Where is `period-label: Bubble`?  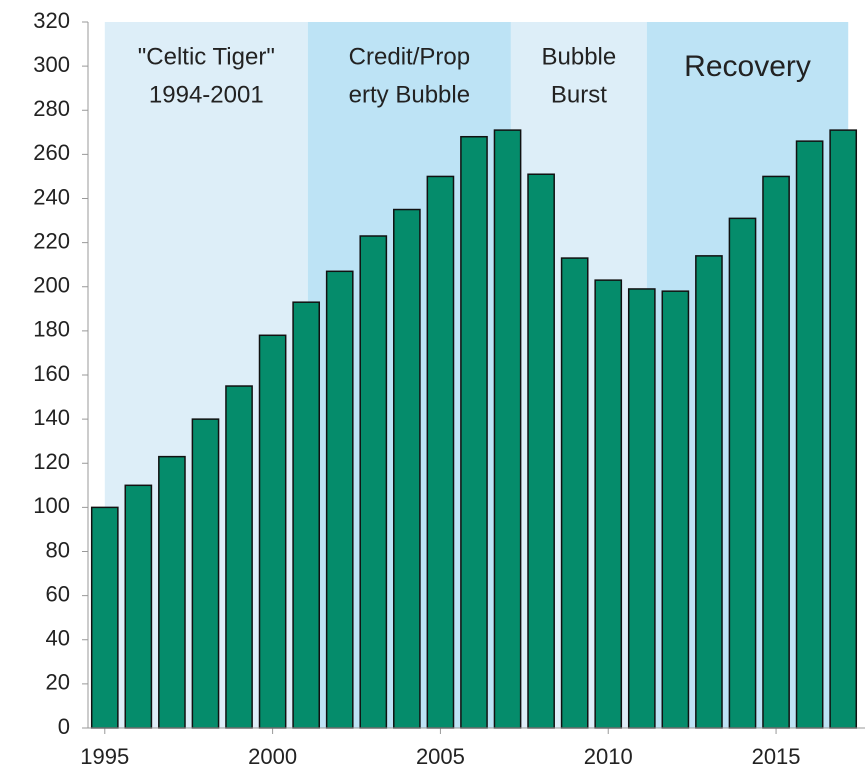
period-label: Bubble is located at coordinates (579, 56).